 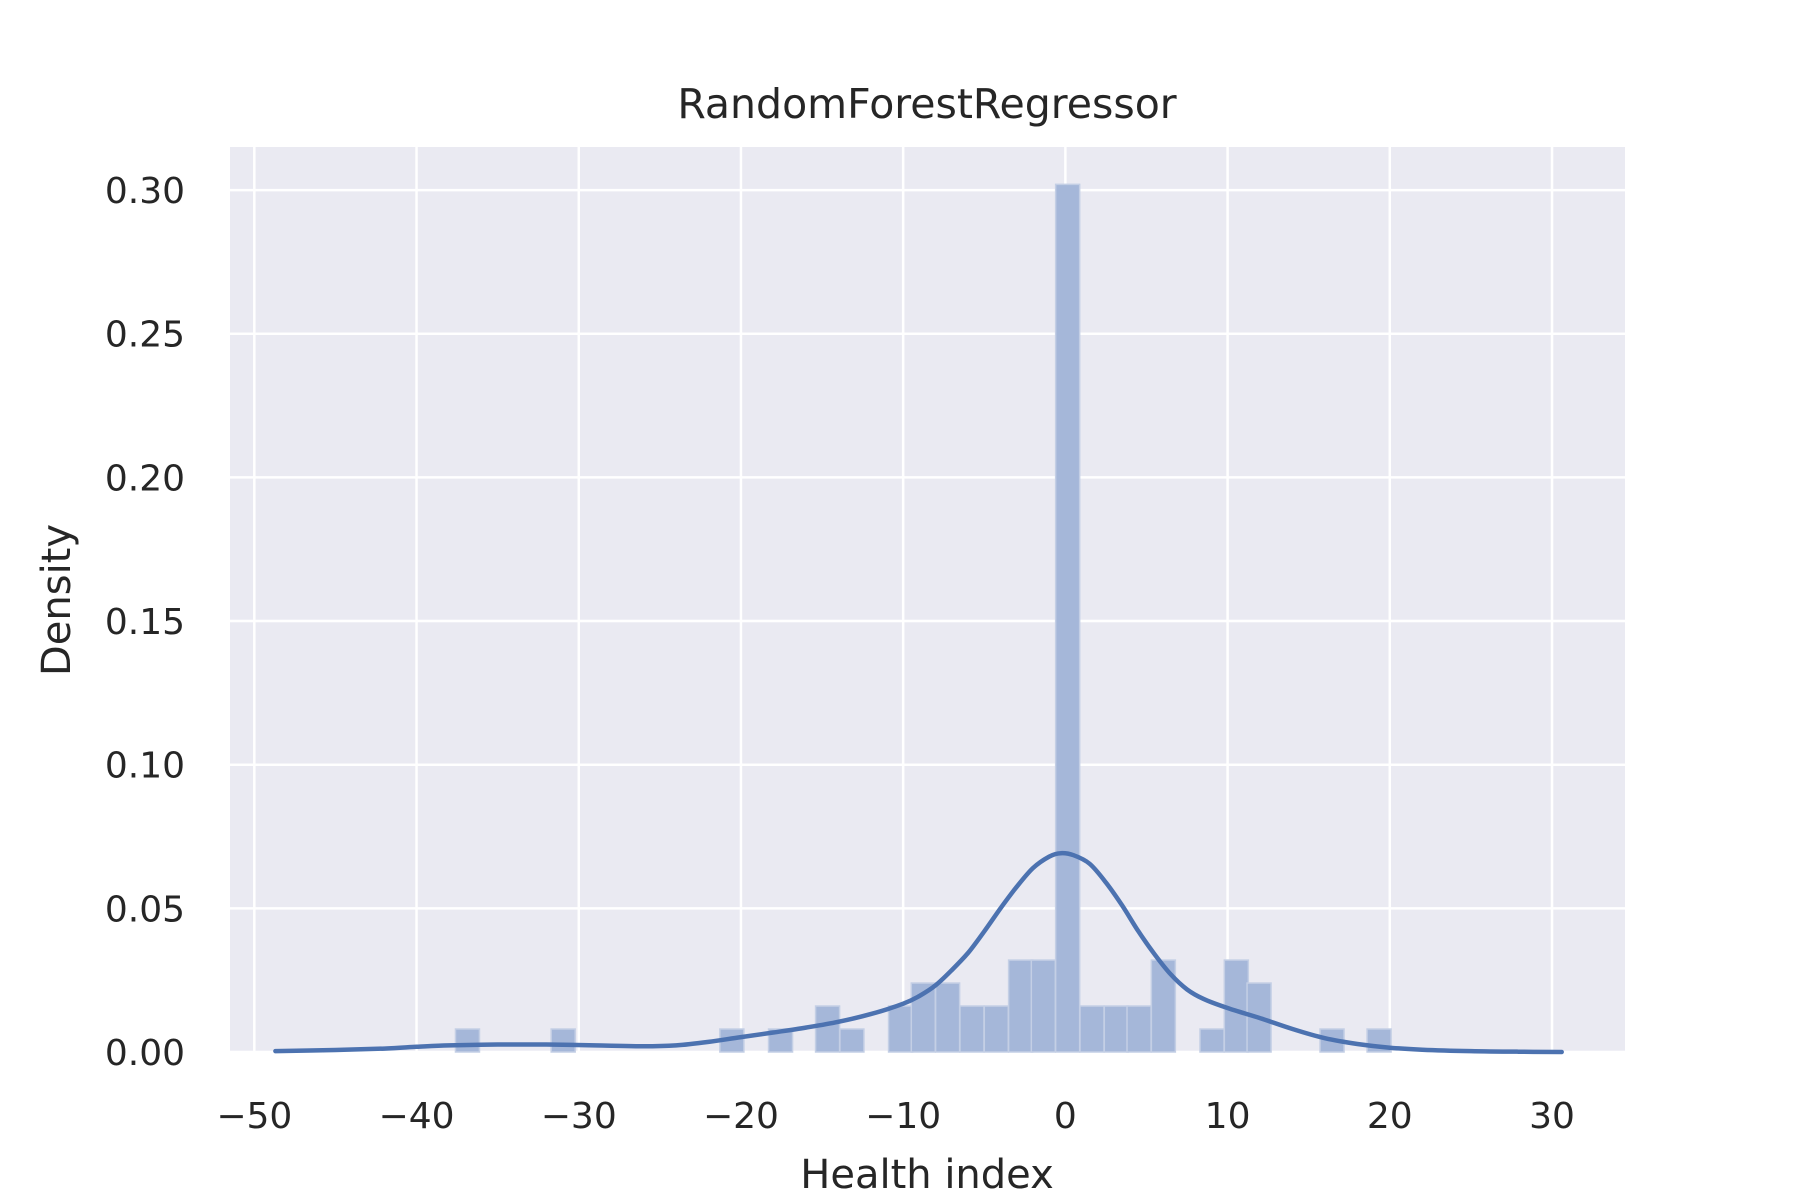 I want to click on x-tick-label: −50, so click(x=254, y=1116).